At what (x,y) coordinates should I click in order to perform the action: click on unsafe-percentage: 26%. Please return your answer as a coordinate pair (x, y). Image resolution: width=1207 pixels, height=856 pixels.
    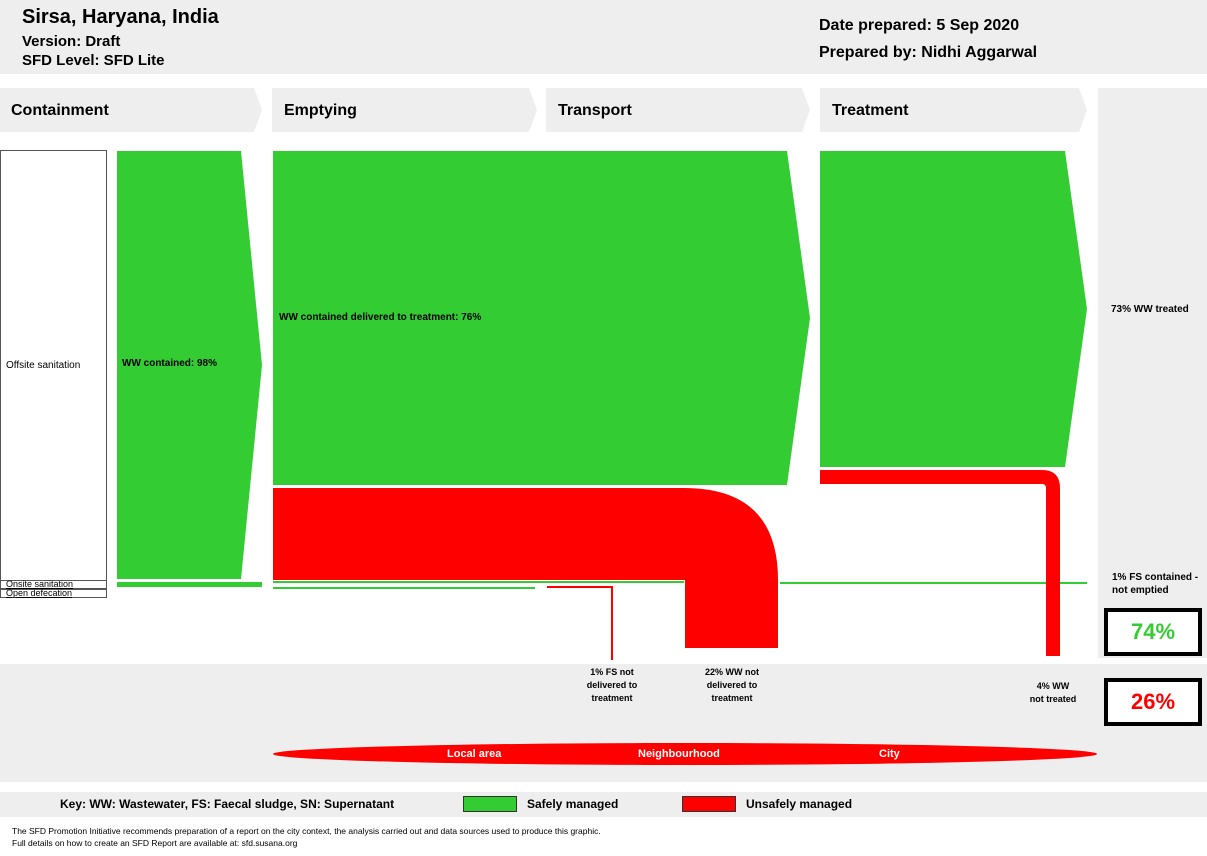
    Looking at the image, I should click on (1153, 702).